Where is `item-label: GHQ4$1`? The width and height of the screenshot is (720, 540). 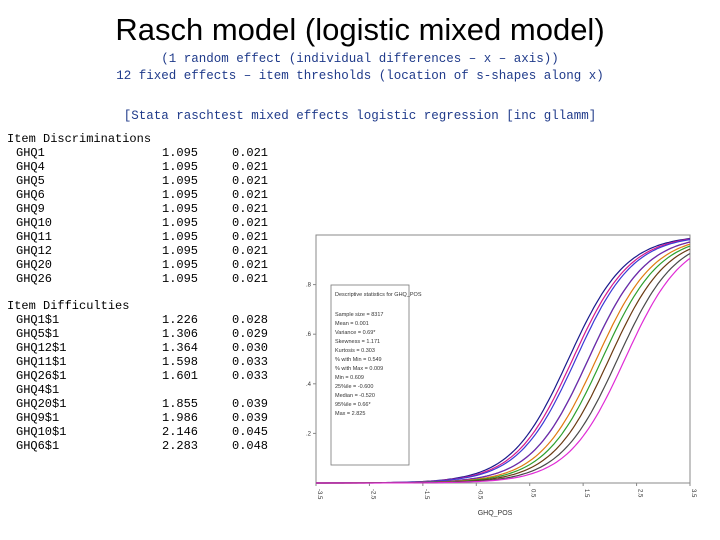 item-label: GHQ4$1 is located at coordinates (38, 390).